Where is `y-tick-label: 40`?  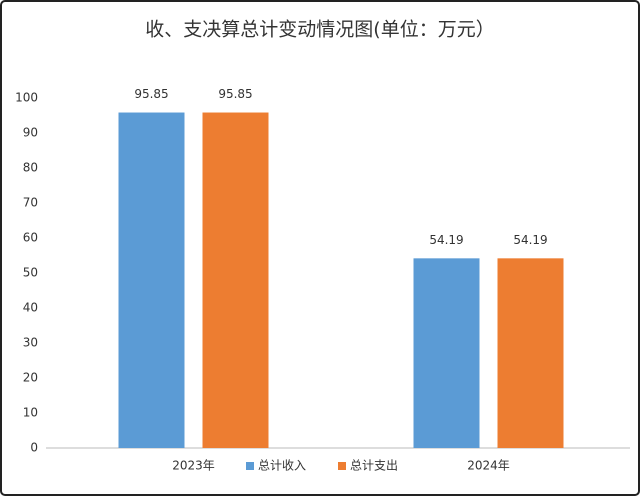 y-tick-label: 40 is located at coordinates (30, 308).